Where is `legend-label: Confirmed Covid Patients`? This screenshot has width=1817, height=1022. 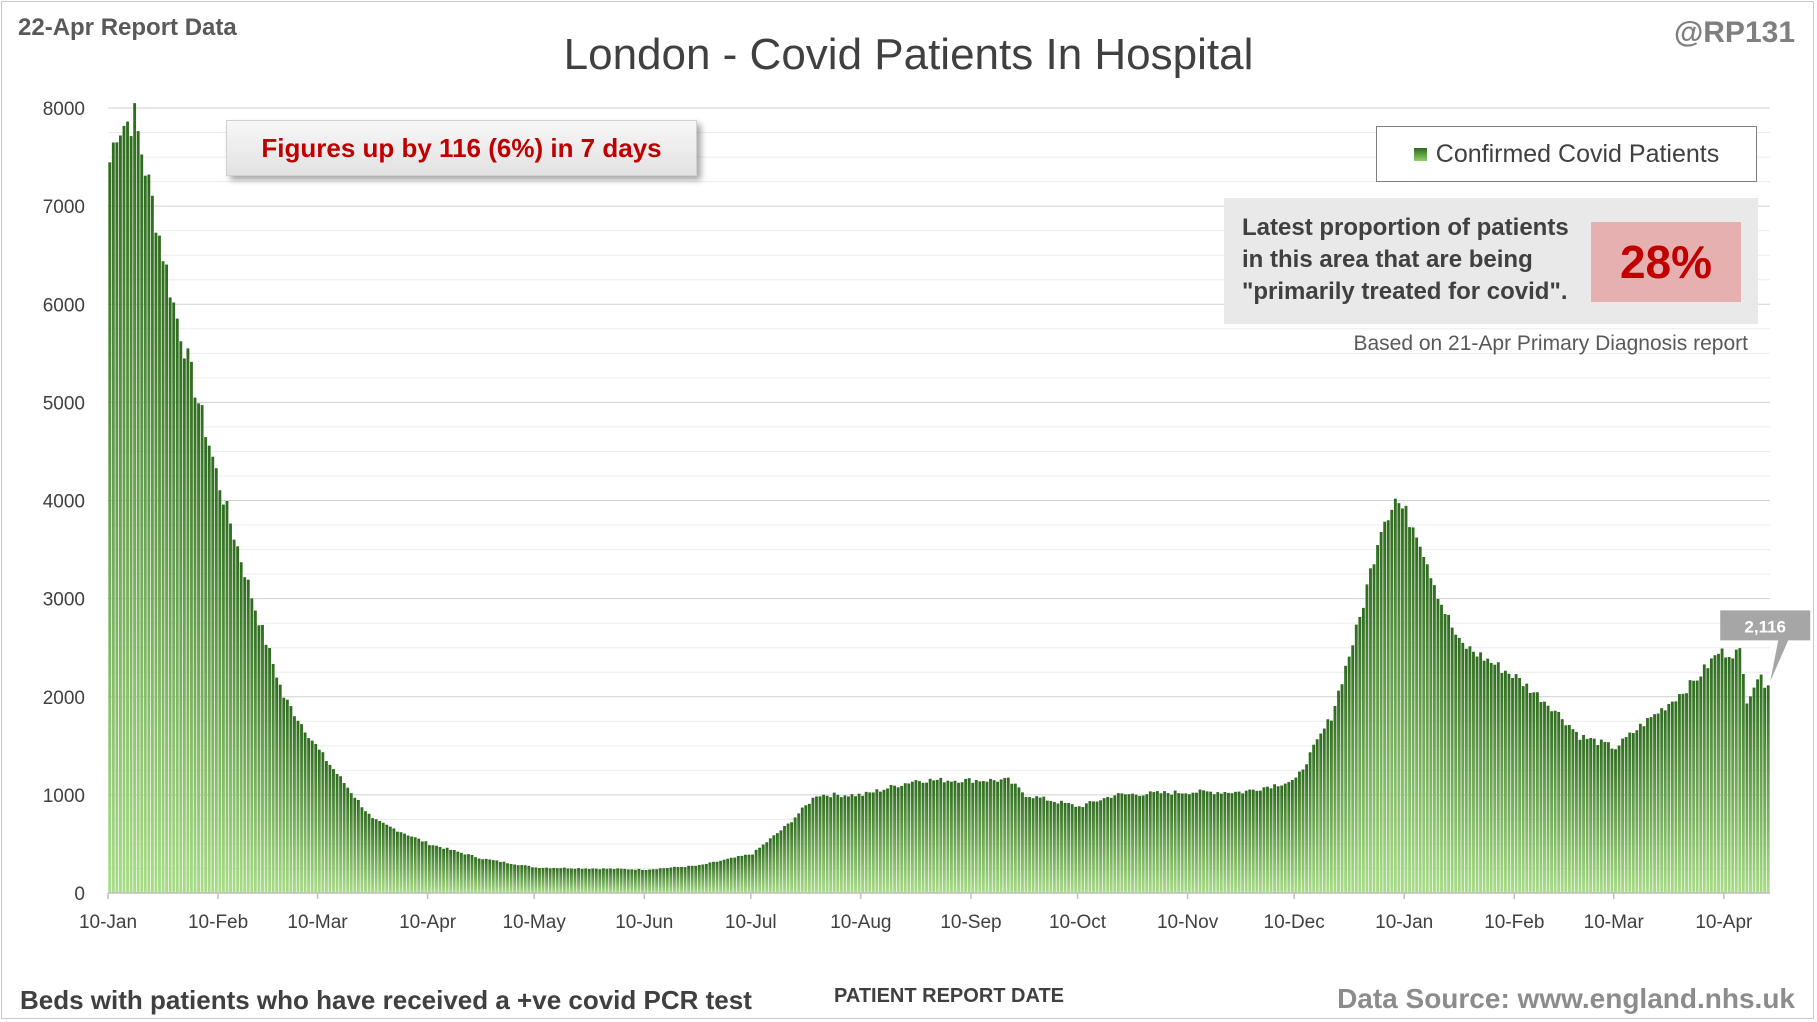
legend-label: Confirmed Covid Patients is located at coordinates (1577, 153).